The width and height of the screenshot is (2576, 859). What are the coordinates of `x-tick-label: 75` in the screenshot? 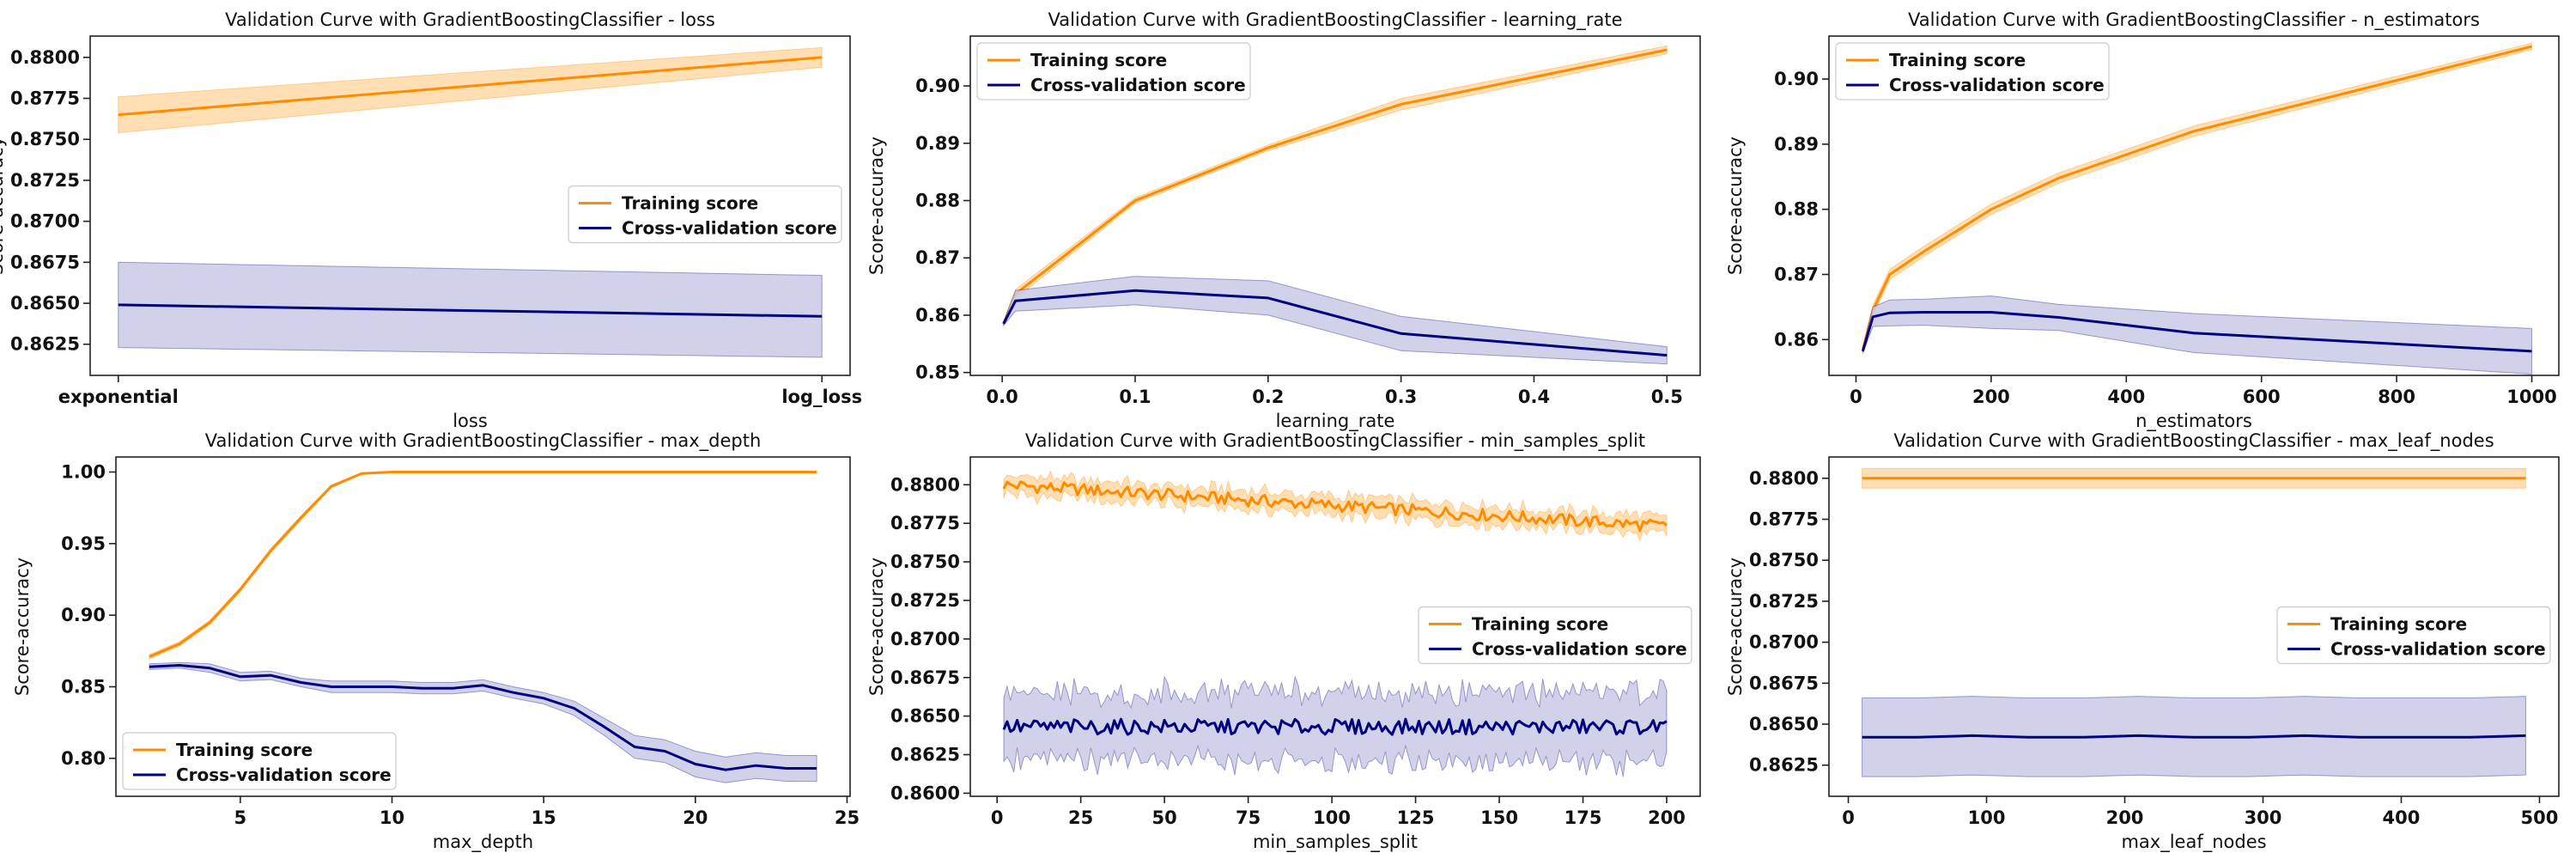 It's located at (1248, 817).